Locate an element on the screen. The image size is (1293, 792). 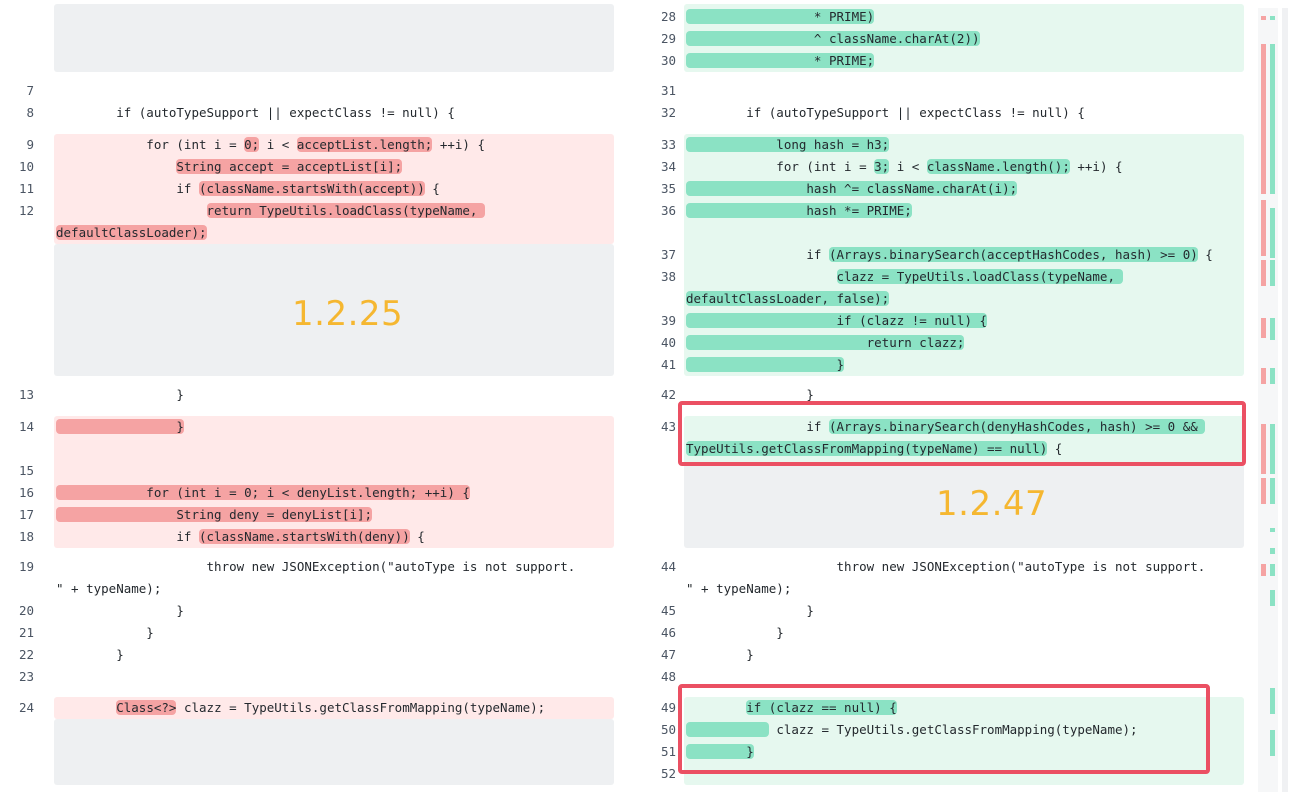
code-line: * PRIME) is located at coordinates (780, 17).